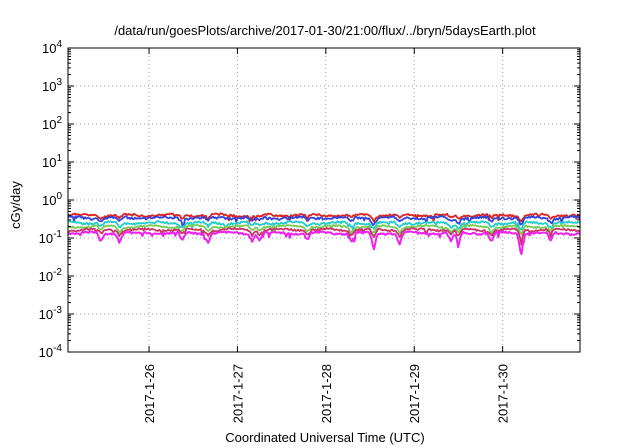  What do you see at coordinates (324, 437) in the screenshot?
I see `x-axis-label: Coordinated Universal Time (UTC)` at bounding box center [324, 437].